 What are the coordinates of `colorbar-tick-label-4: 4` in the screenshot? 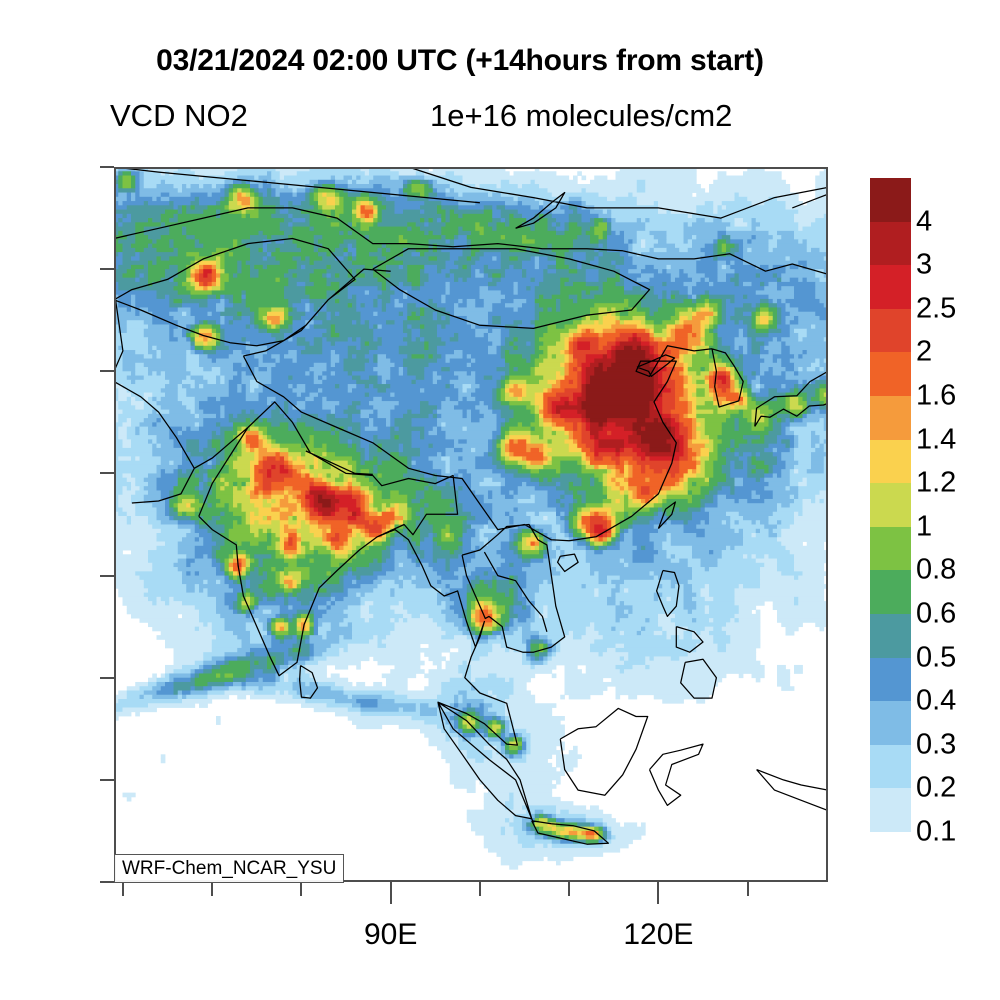 It's located at (924, 221).